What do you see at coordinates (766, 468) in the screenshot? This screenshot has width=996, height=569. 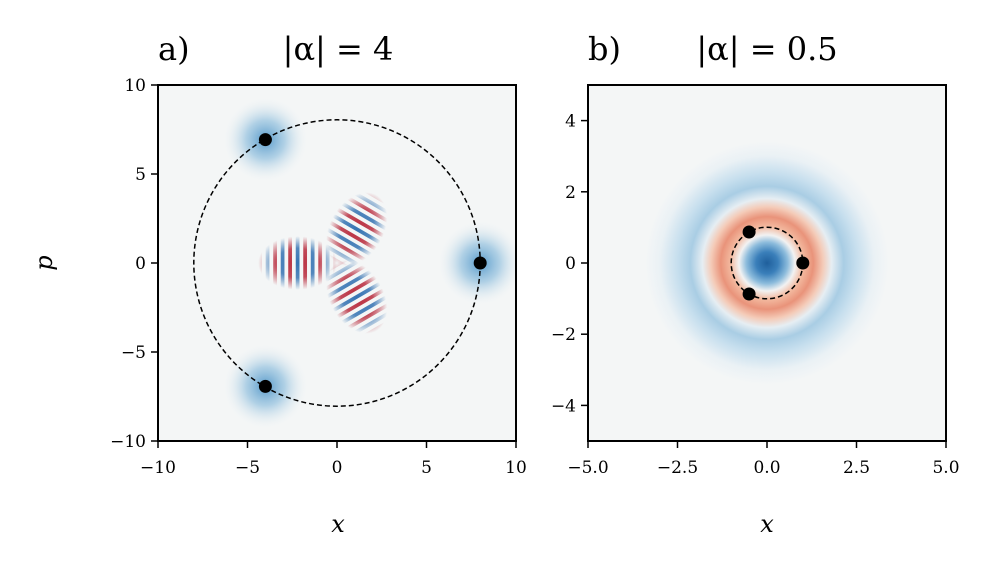 I see `panel-b-xtick-label-2: 0.0` at bounding box center [766, 468].